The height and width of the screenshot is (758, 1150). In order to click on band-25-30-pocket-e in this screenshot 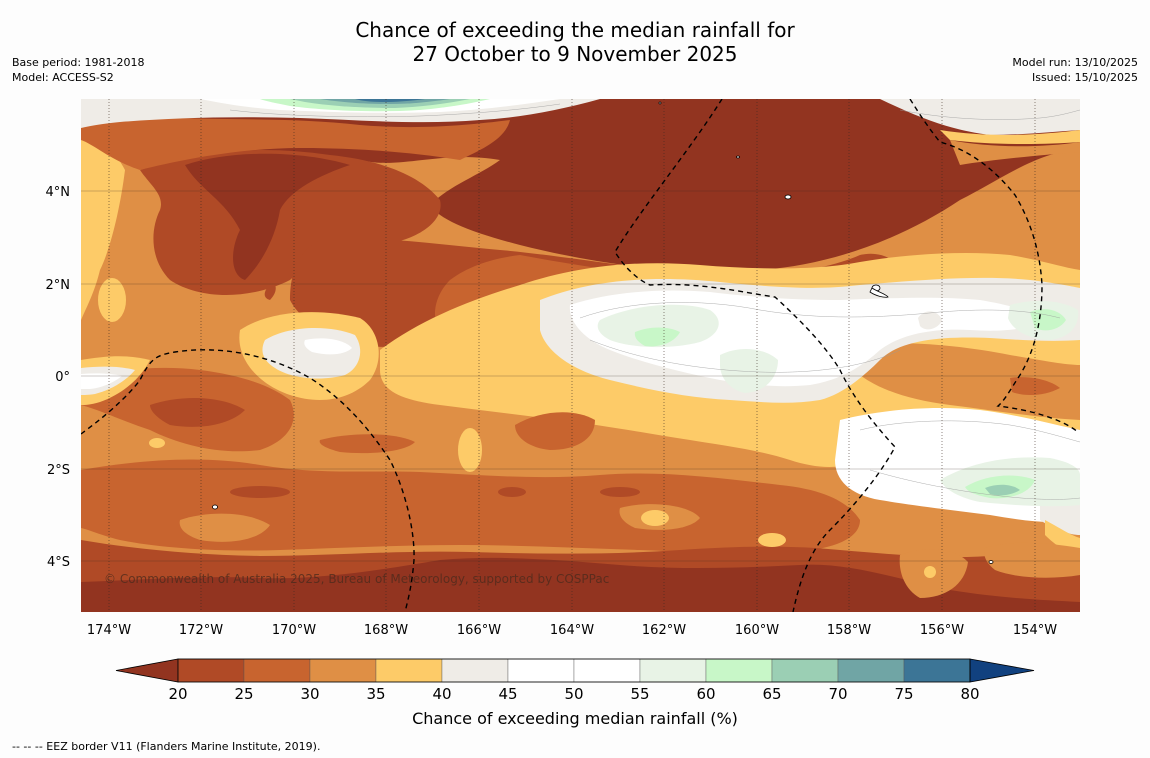, I will do `click(555, 431)`.